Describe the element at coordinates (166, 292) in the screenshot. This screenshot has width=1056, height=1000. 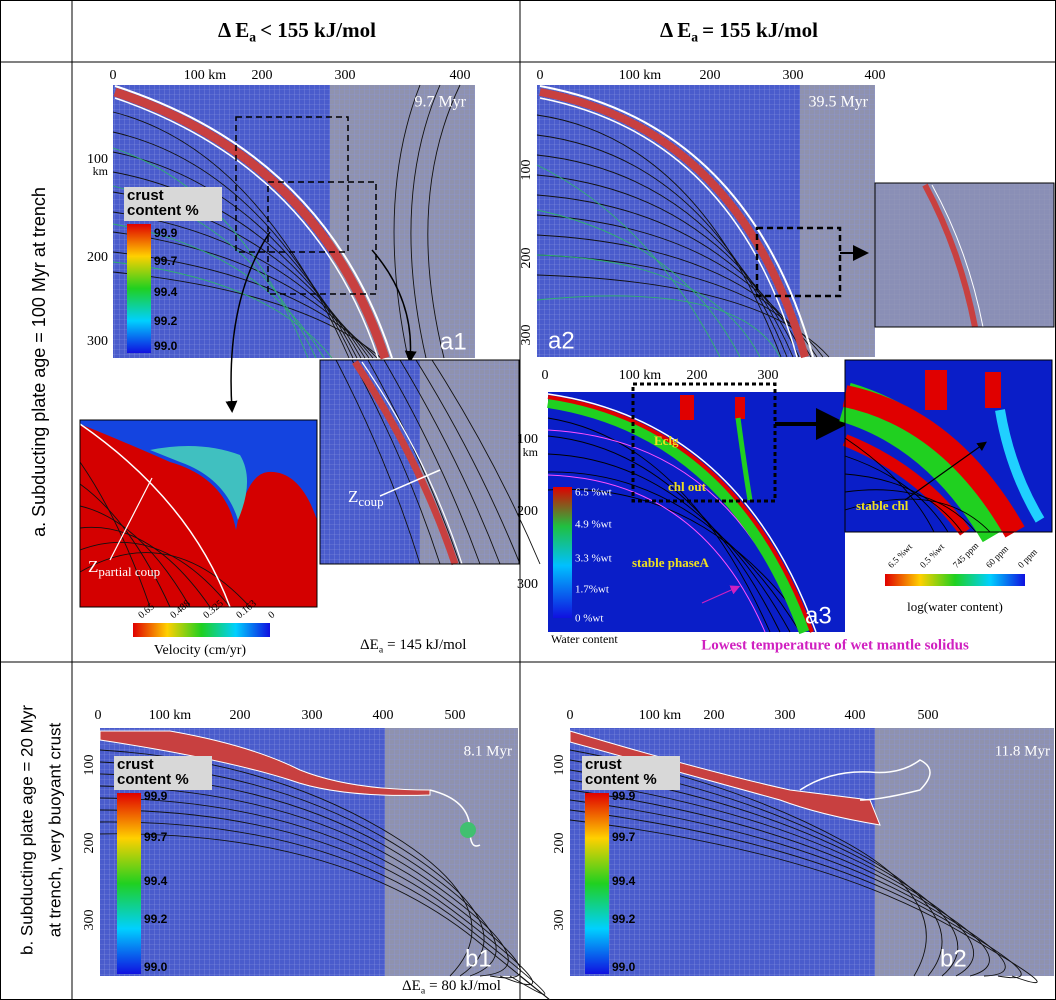
I see `colorbar-tick-label: 99.4` at that location.